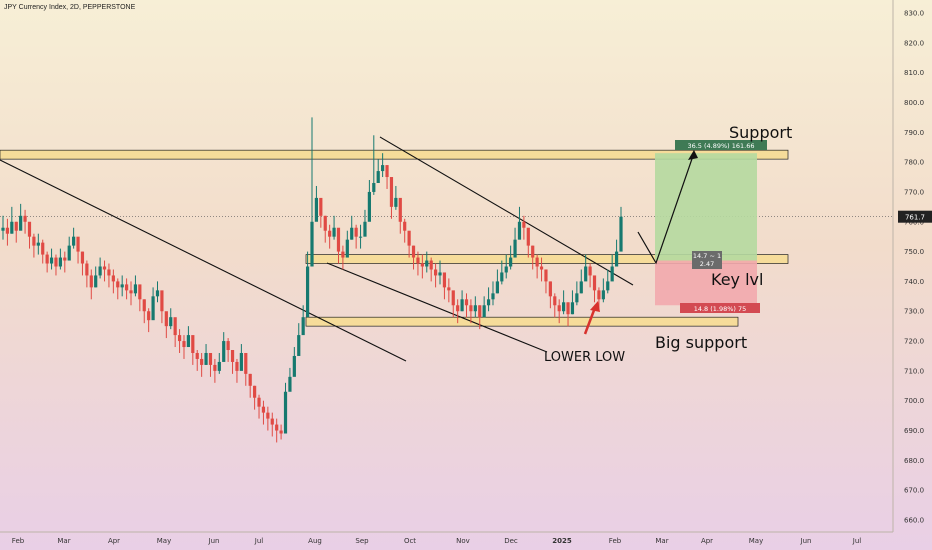 The height and width of the screenshot is (550, 932). What do you see at coordinates (914, 282) in the screenshot?
I see `y-tick-label: 740.0` at bounding box center [914, 282].